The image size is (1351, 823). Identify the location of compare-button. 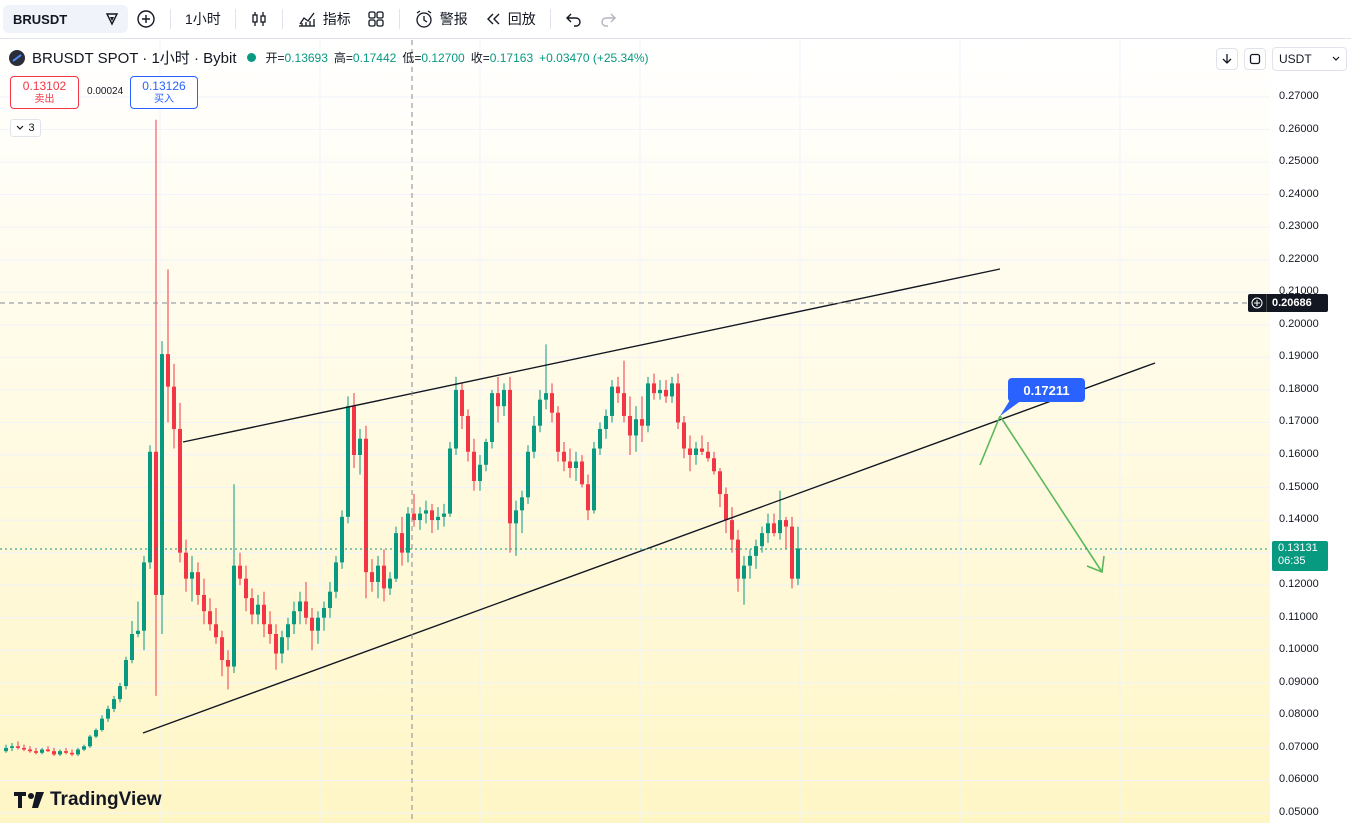
(146, 19).